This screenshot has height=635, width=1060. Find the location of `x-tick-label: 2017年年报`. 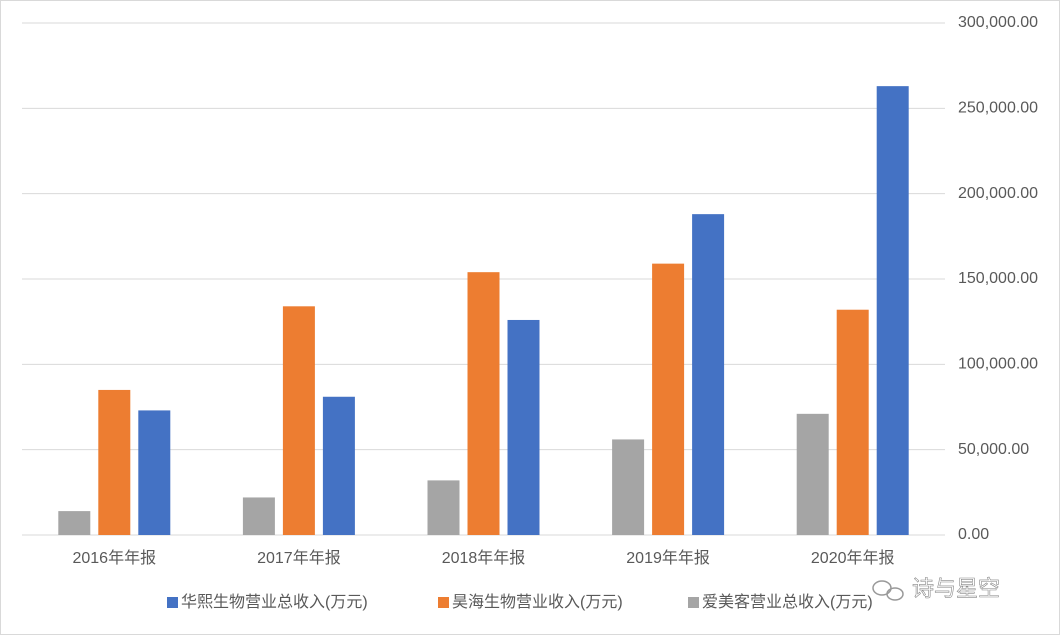

x-tick-label: 2017年年报 is located at coordinates (299, 558).